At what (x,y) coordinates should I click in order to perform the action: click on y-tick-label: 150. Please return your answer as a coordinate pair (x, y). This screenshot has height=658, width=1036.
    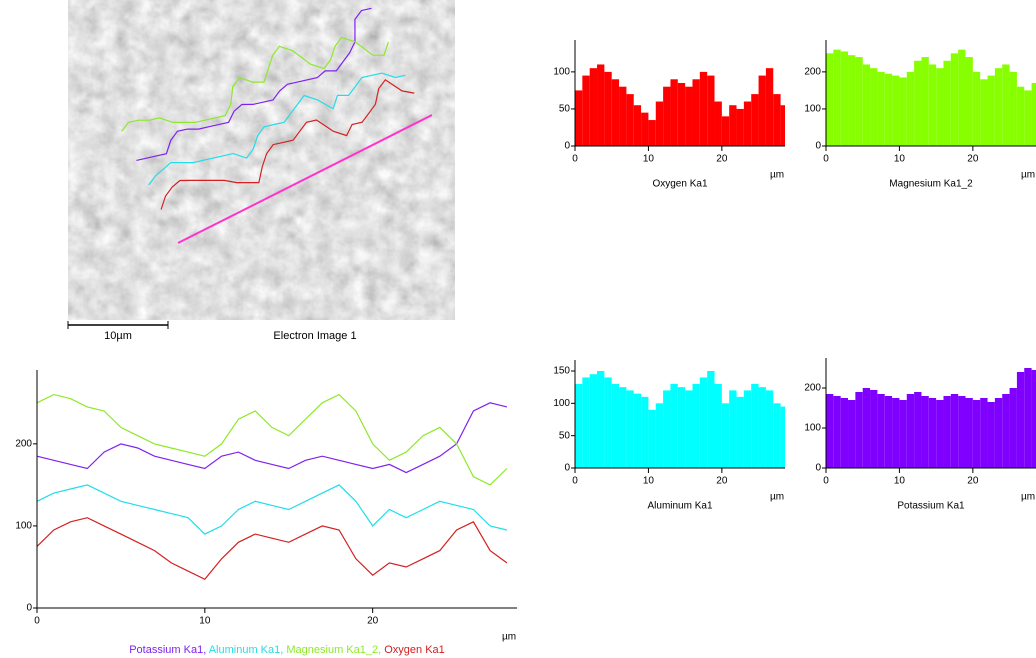
    Looking at the image, I should click on (561, 371).